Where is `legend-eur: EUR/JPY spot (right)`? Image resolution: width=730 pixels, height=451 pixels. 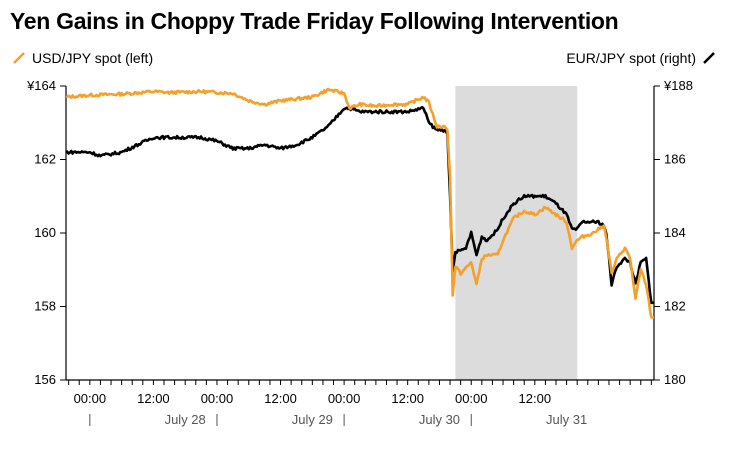 legend-eur: EUR/JPY spot (right) is located at coordinates (641, 58).